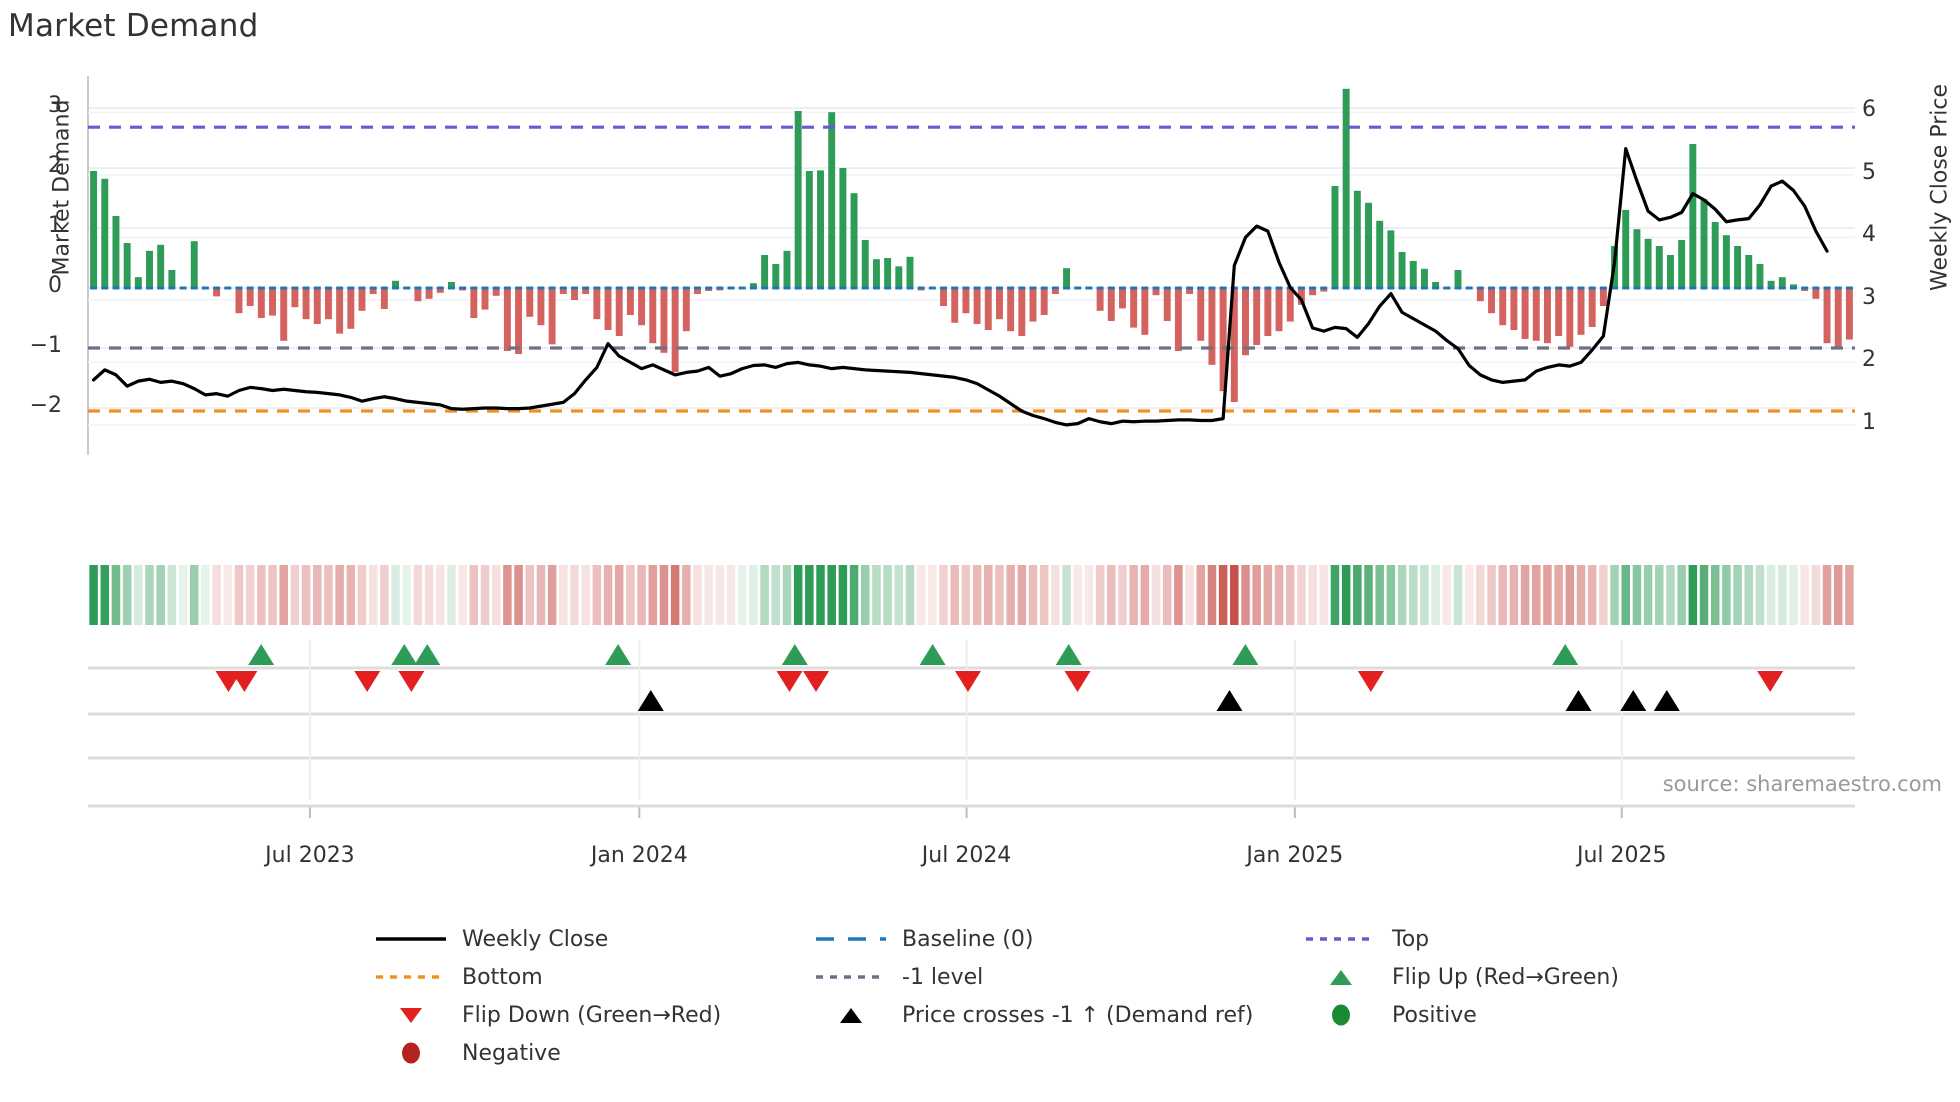 This screenshot has height=1102, width=1960. What do you see at coordinates (639, 855) in the screenshot?
I see `xtick-jan-2024: Jan 2024` at bounding box center [639, 855].